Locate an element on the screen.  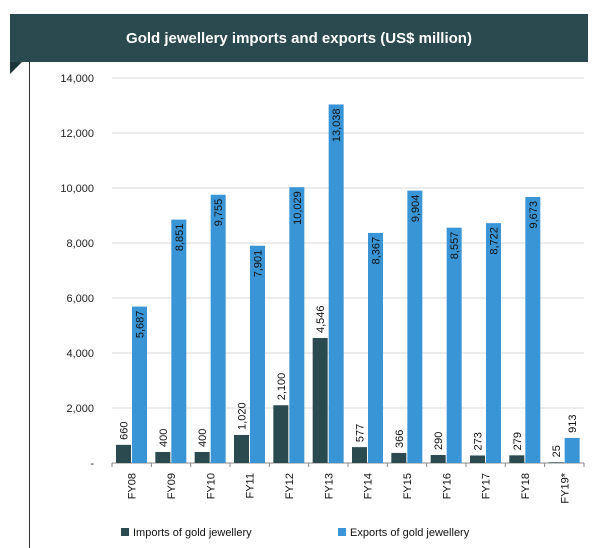
x-tick-label: FY15 is located at coordinates (408, 486).